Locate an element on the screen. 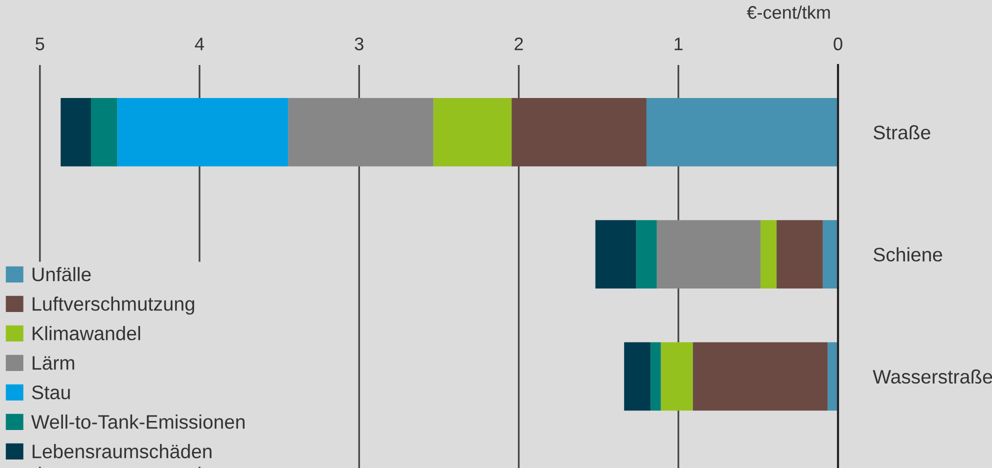 This screenshot has width=992, height=468. legend-label: Lärm is located at coordinates (53, 363).